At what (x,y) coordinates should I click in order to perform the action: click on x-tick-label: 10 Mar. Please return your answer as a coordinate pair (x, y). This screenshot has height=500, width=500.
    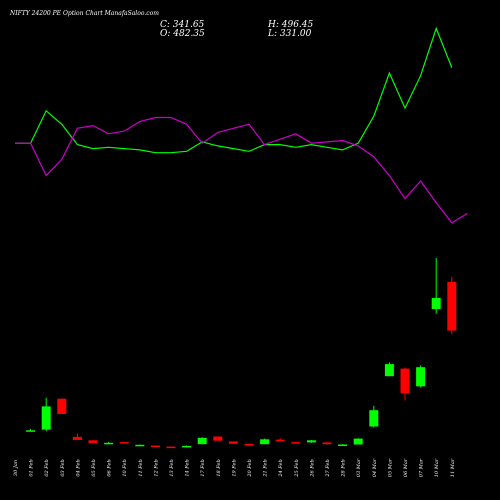
    Looking at the image, I should click on (437, 467).